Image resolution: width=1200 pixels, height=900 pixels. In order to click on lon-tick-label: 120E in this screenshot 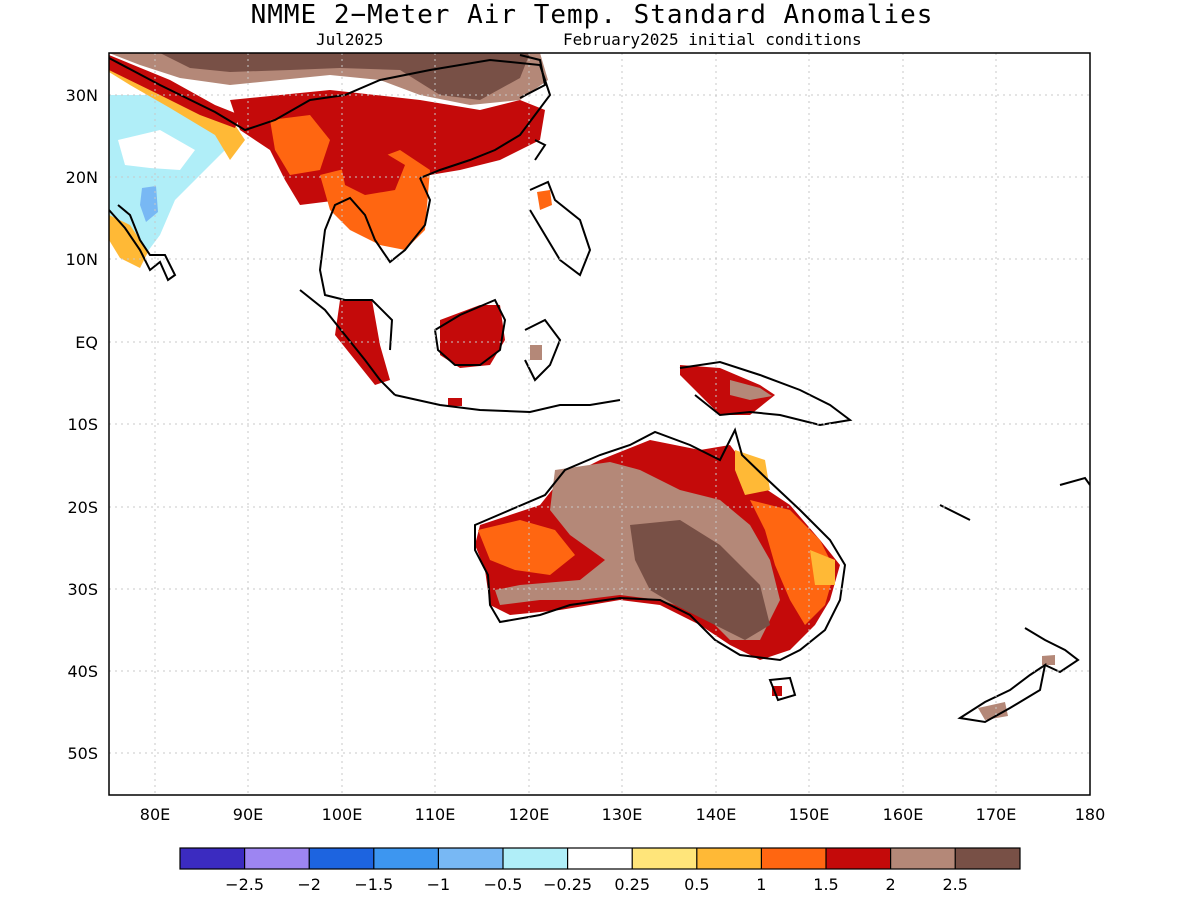, I will do `click(529, 814)`.